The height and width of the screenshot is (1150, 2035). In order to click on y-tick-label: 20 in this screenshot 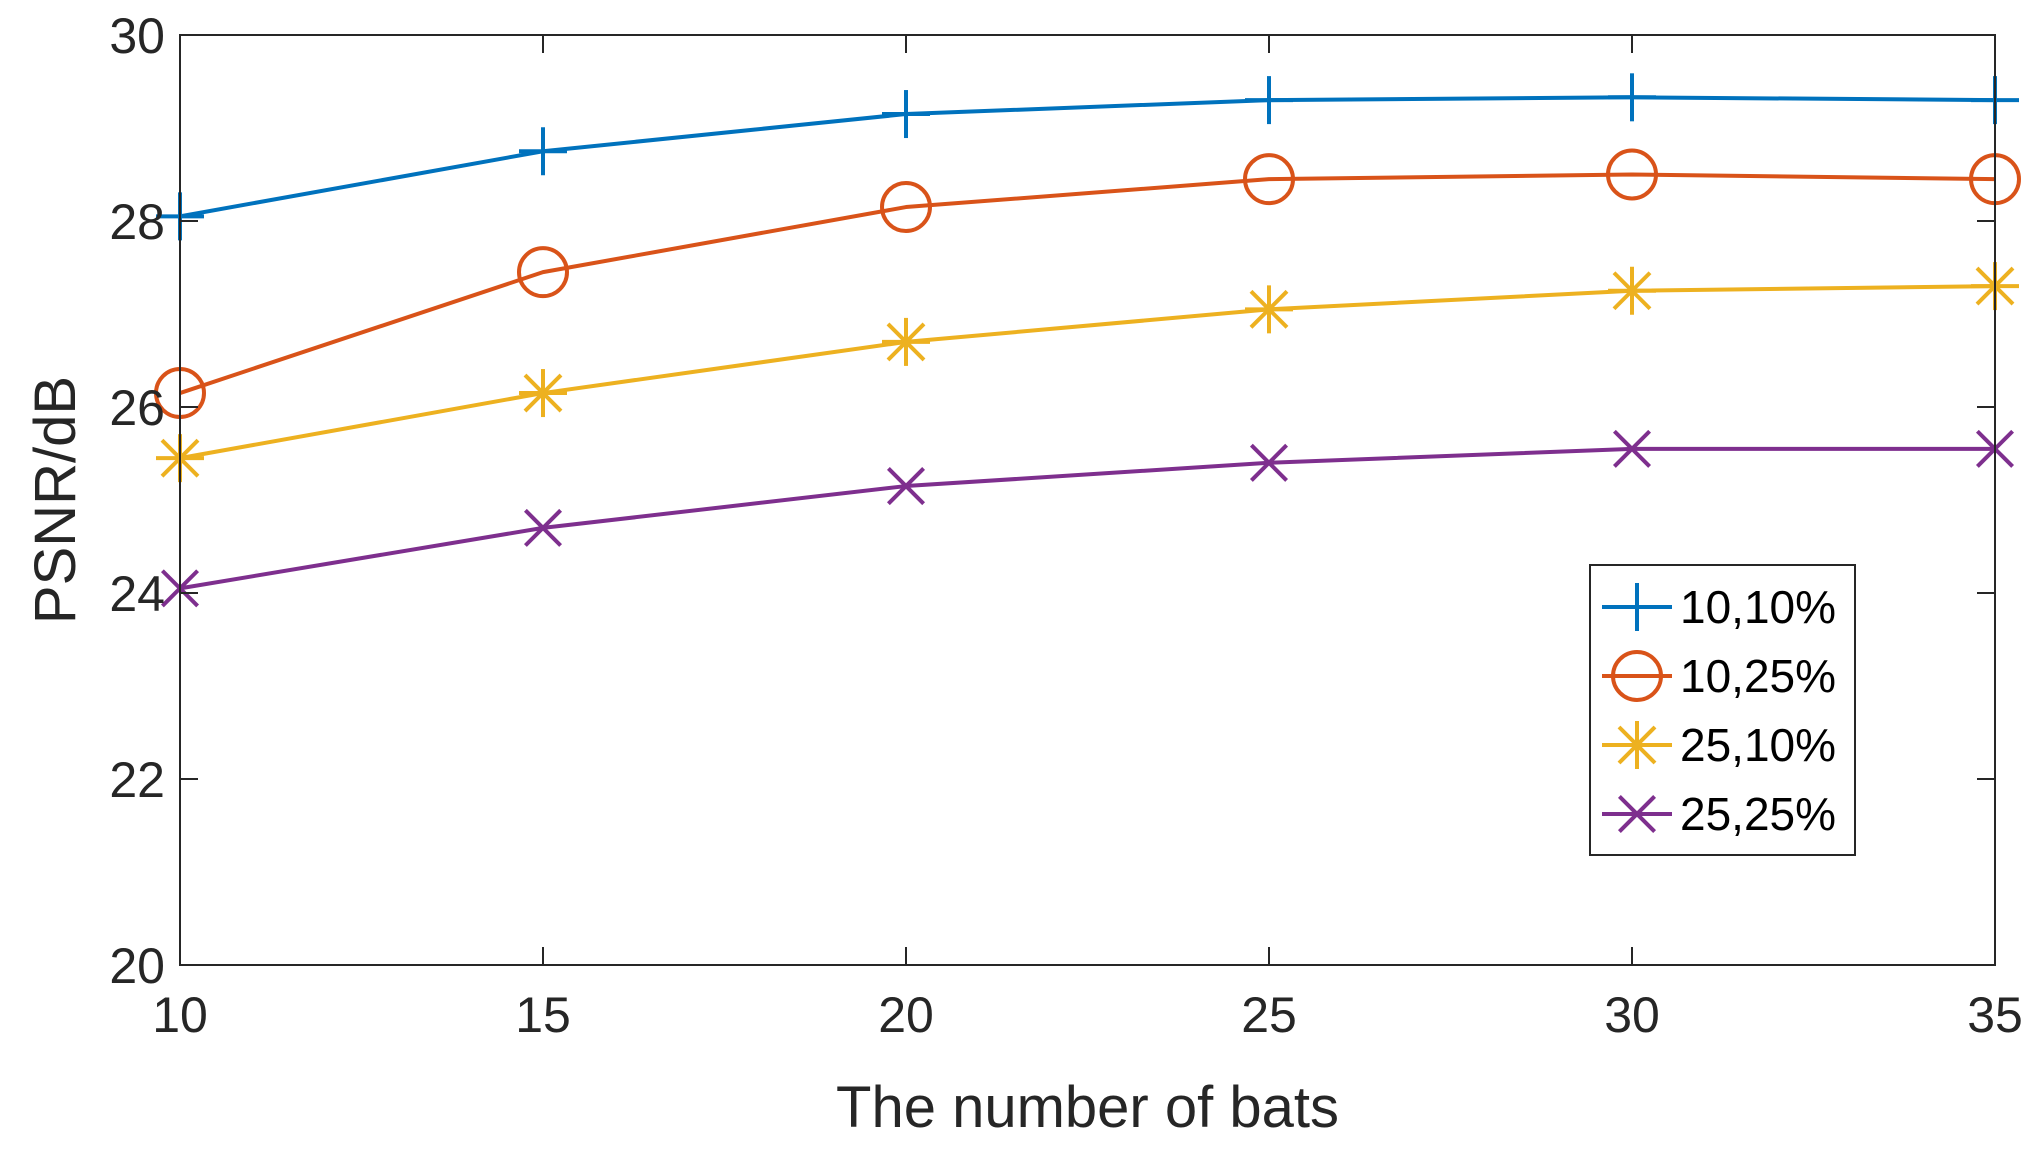, I will do `click(137, 966)`.